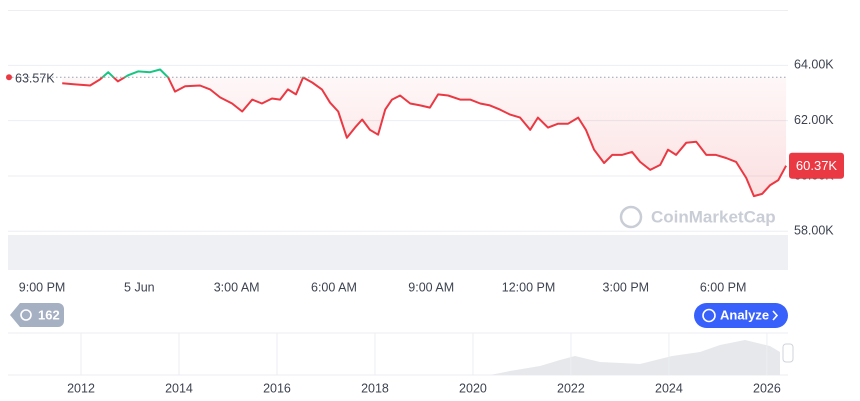  What do you see at coordinates (277, 388) in the screenshot?
I see `navigator-tick-label: 2016` at bounding box center [277, 388].